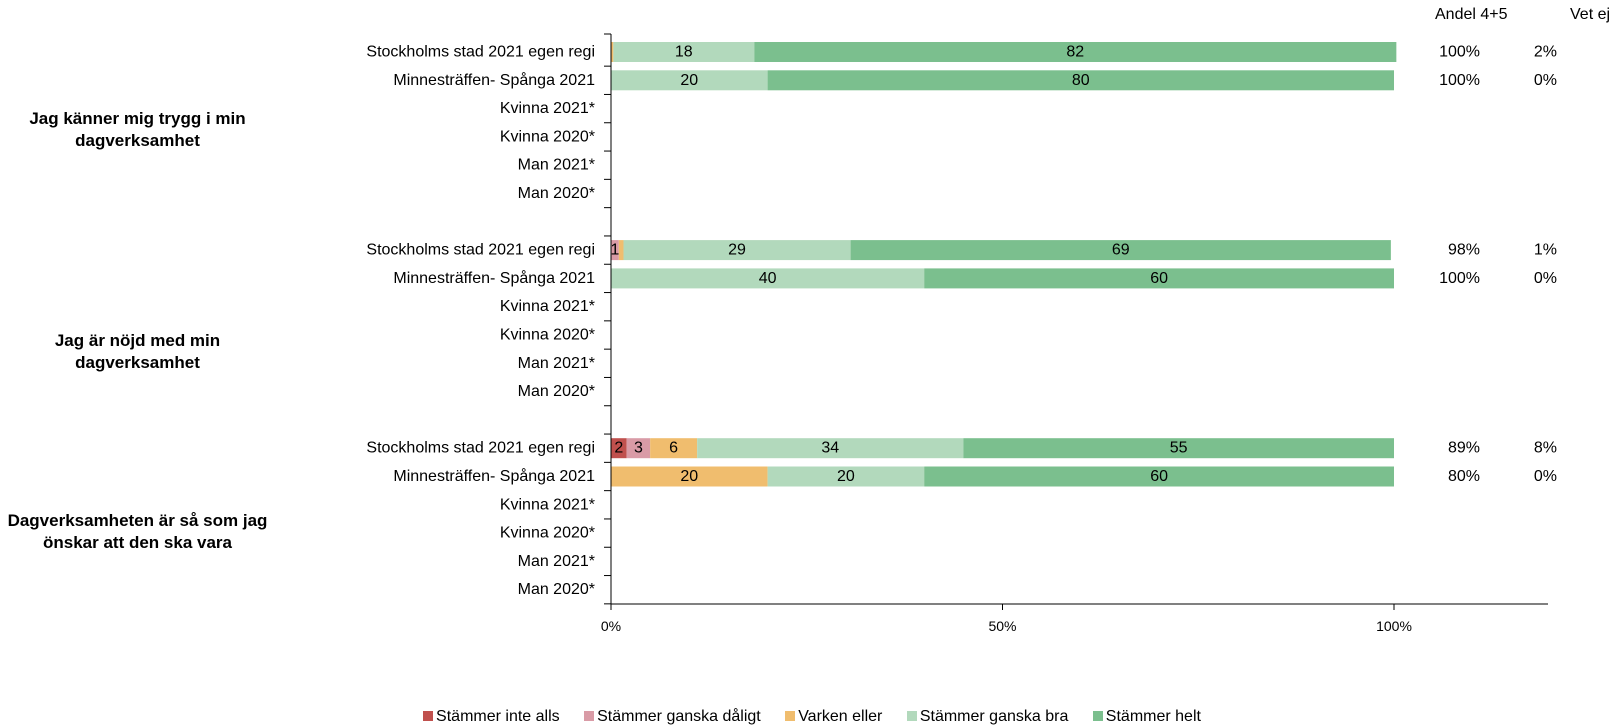 This screenshot has width=1624, height=728. Describe the element at coordinates (1545, 448) in the screenshot. I see `vetej-value: 8%` at that location.